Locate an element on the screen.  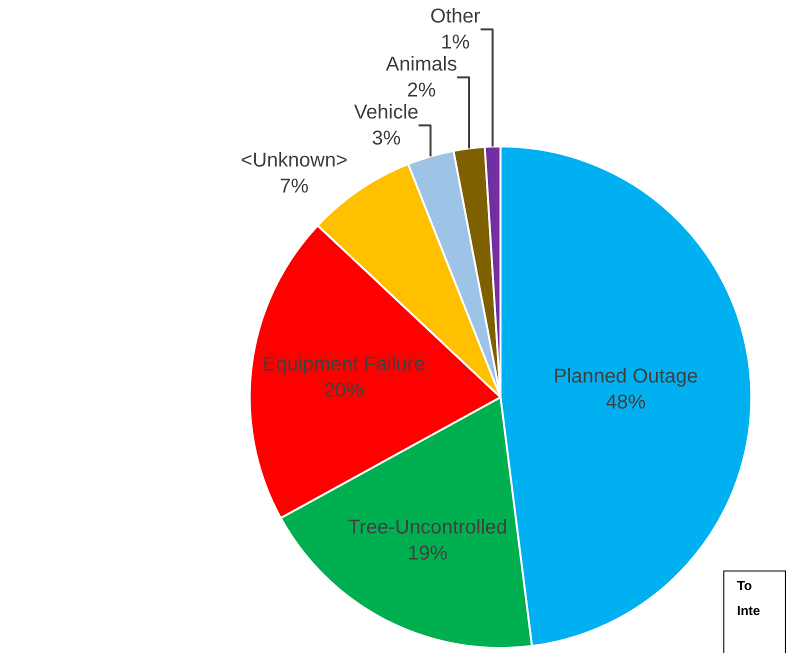
slice-label: Equipment Failure is located at coordinates (343, 364).